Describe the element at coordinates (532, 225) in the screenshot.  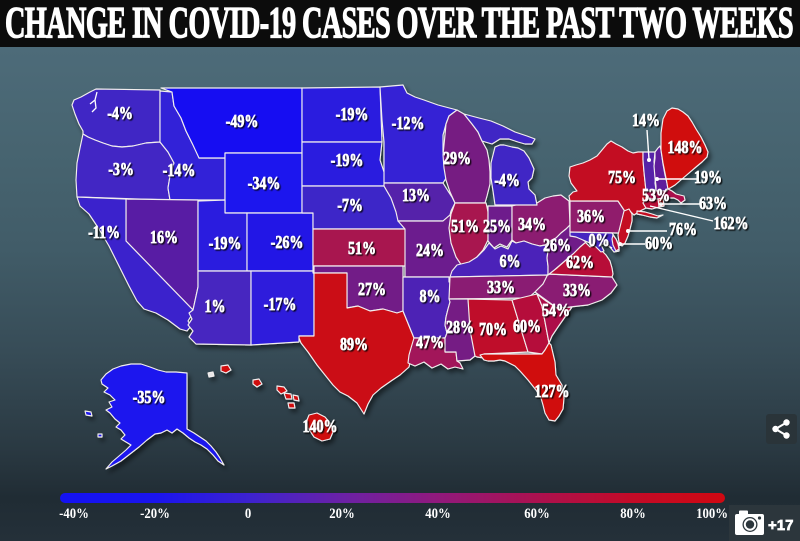
I see `svg-text: 34%` at that location.